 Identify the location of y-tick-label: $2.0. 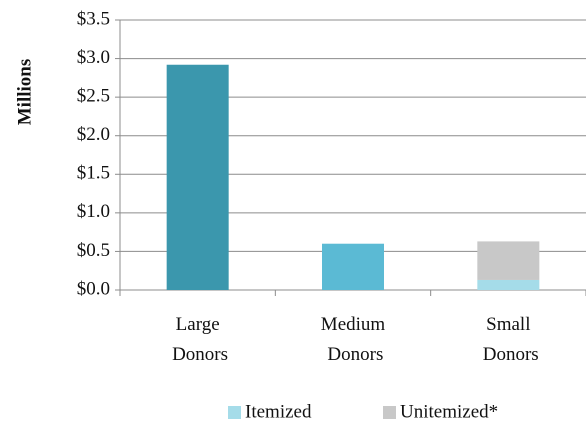
(93, 134).